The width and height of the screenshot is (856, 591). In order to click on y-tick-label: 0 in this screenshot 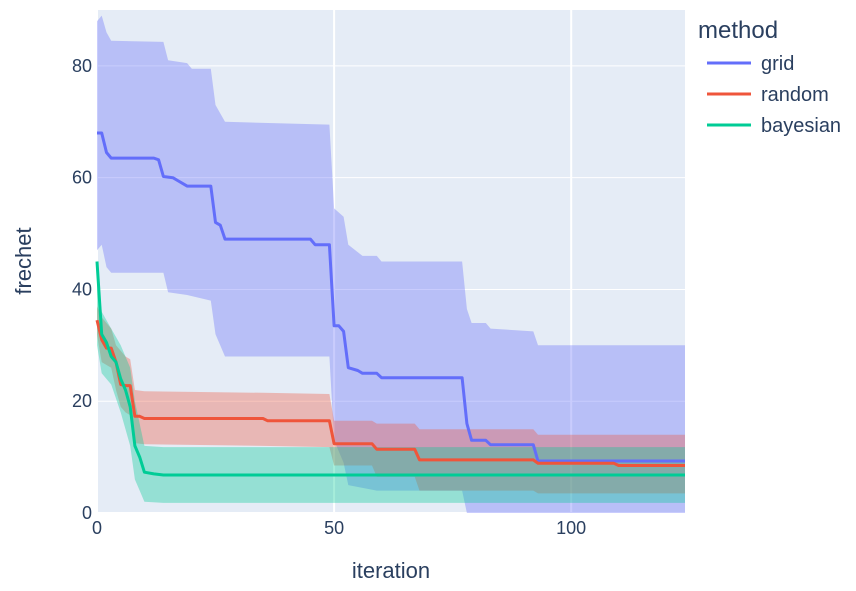, I will do `click(87, 513)`.